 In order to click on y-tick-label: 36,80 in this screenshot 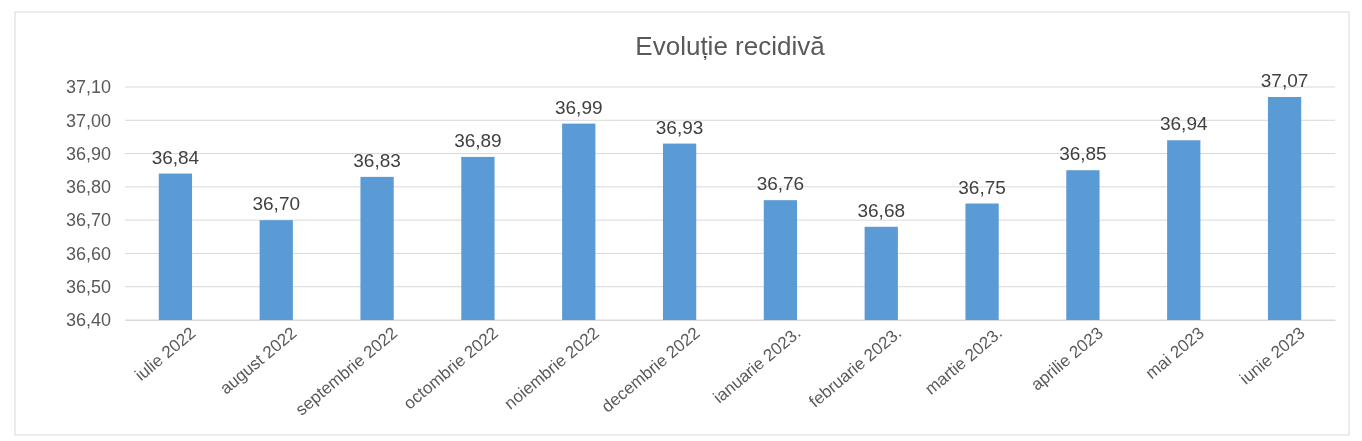, I will do `click(88, 187)`.